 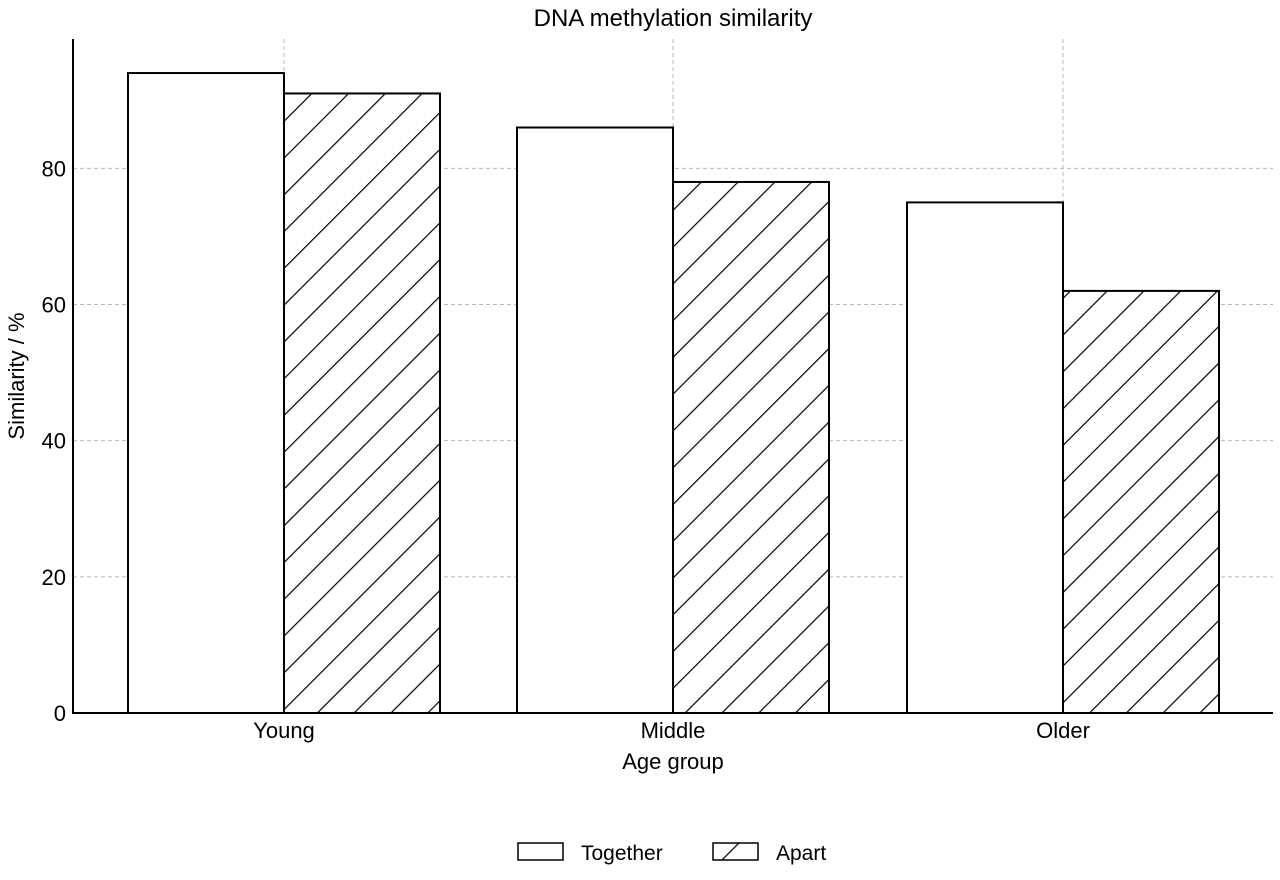 What do you see at coordinates (284, 730) in the screenshot?
I see `x-tick-label: Young` at bounding box center [284, 730].